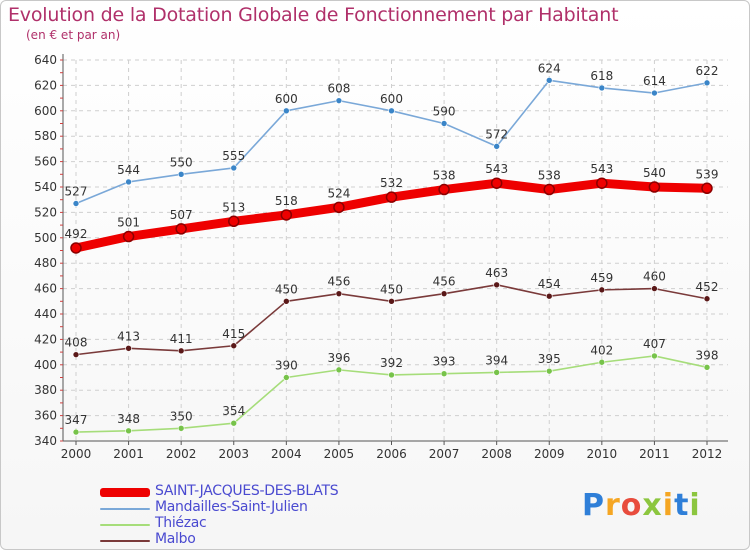 This screenshot has height=550, width=750. I want to click on legend-label: Mandailles-Saint-Julien, so click(231, 507).